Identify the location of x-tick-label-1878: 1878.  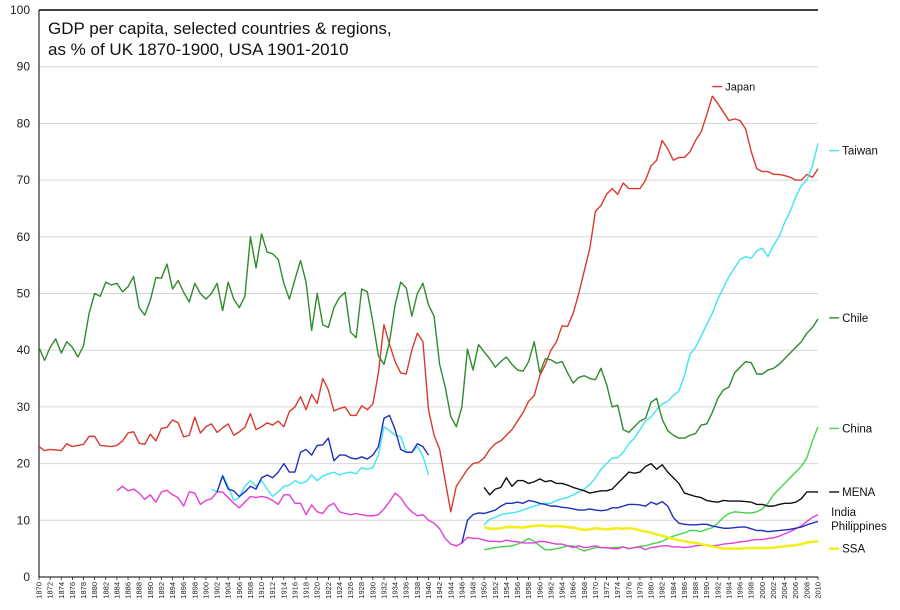
(83, 590).